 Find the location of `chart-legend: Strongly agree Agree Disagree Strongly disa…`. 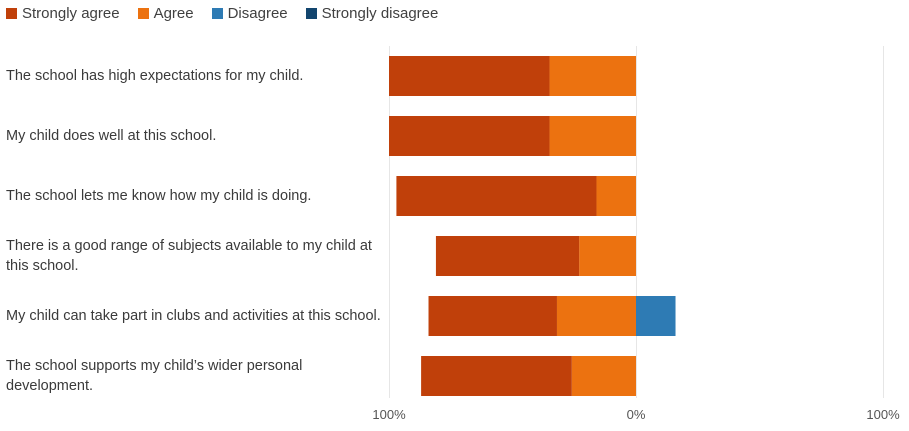

chart-legend: Strongly agree Agree Disagree Strongly disa… is located at coordinates (231, 13).